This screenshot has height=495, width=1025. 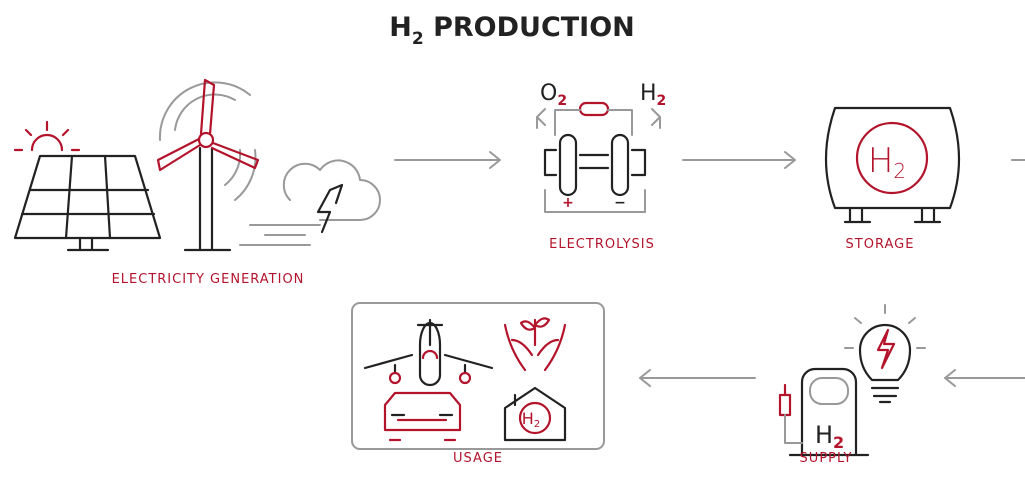 What do you see at coordinates (620, 203) in the screenshot?
I see `minus: −` at bounding box center [620, 203].